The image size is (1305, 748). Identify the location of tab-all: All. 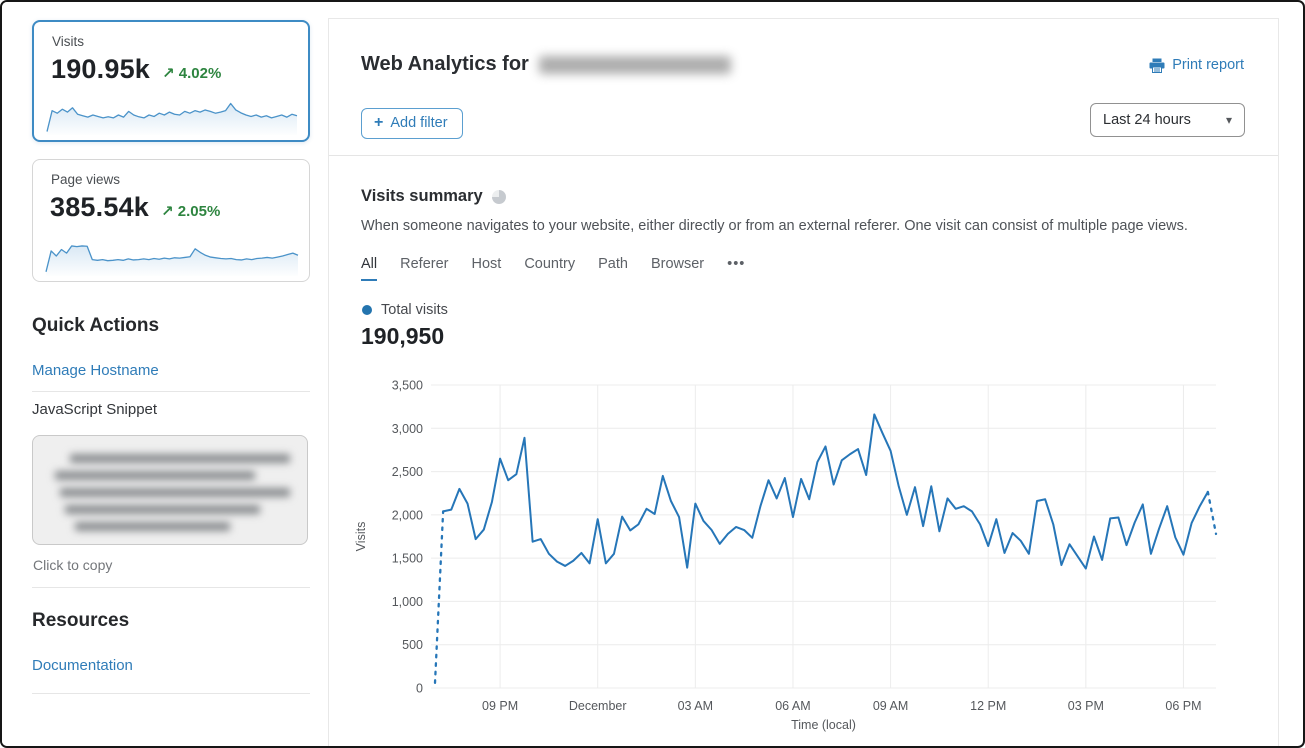
(369, 268).